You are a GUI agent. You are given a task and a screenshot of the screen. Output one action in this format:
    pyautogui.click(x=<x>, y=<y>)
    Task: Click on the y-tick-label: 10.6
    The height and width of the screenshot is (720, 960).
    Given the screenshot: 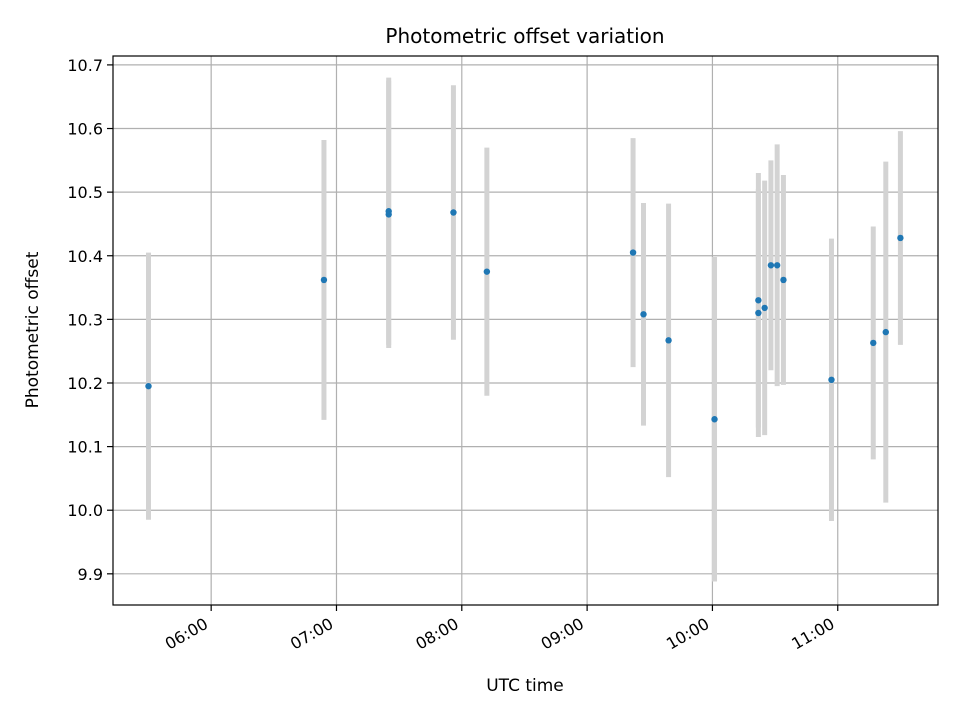 What is the action you would take?
    pyautogui.click(x=85, y=129)
    